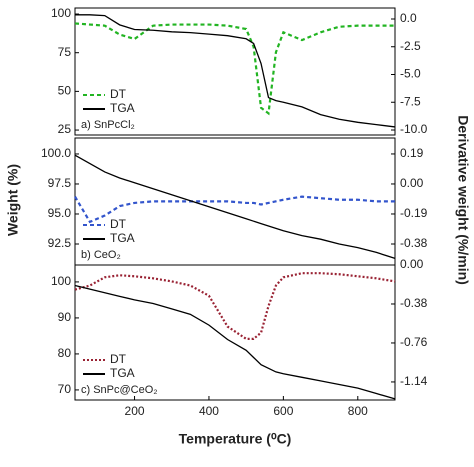 This screenshot has height=467, width=474. Describe the element at coordinates (408, 18) in the screenshot. I see `y2-tick-label: 0.0` at that location.